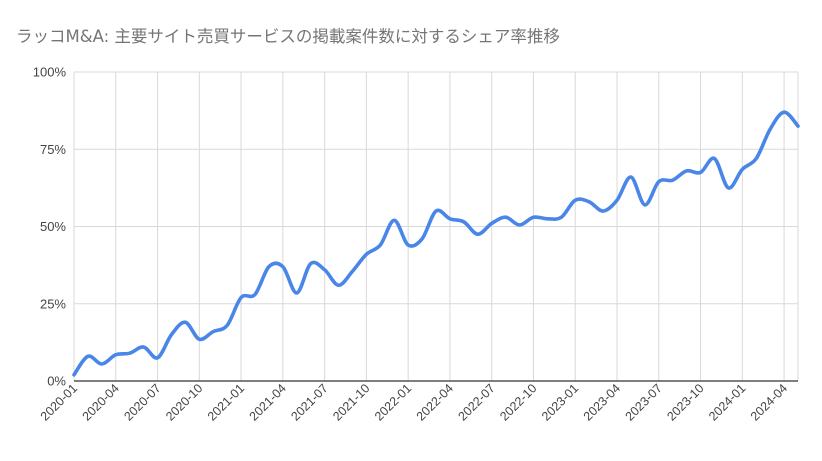 This screenshot has width=822, height=461. Describe the element at coordinates (184, 402) in the screenshot. I see `x-tick-label: 2020-10` at that location.